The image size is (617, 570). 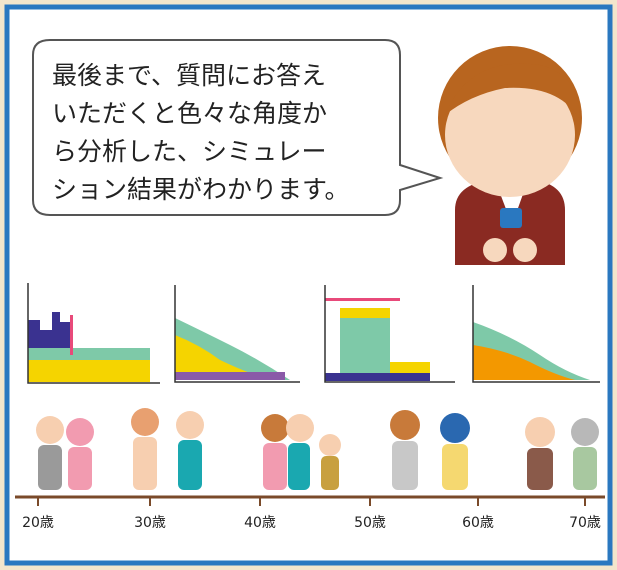 What do you see at coordinates (201, 189) in the screenshot?
I see `speech-line: ション結果がわかります。` at bounding box center [201, 189].